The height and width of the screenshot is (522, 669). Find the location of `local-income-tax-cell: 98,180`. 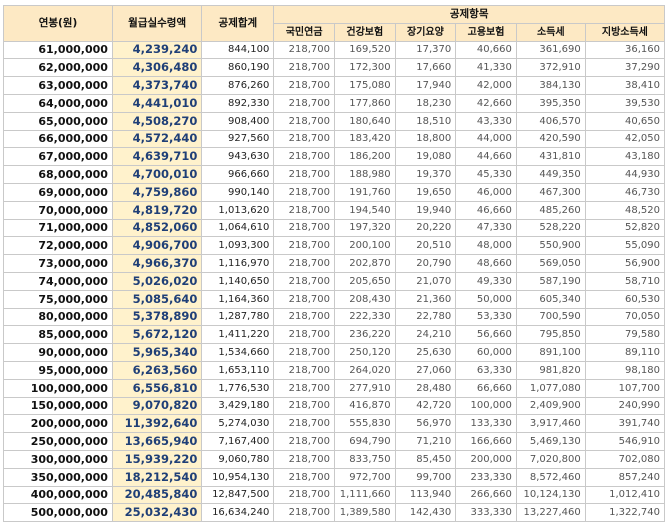

local-income-tax-cell: 98,180 is located at coordinates (625, 370).